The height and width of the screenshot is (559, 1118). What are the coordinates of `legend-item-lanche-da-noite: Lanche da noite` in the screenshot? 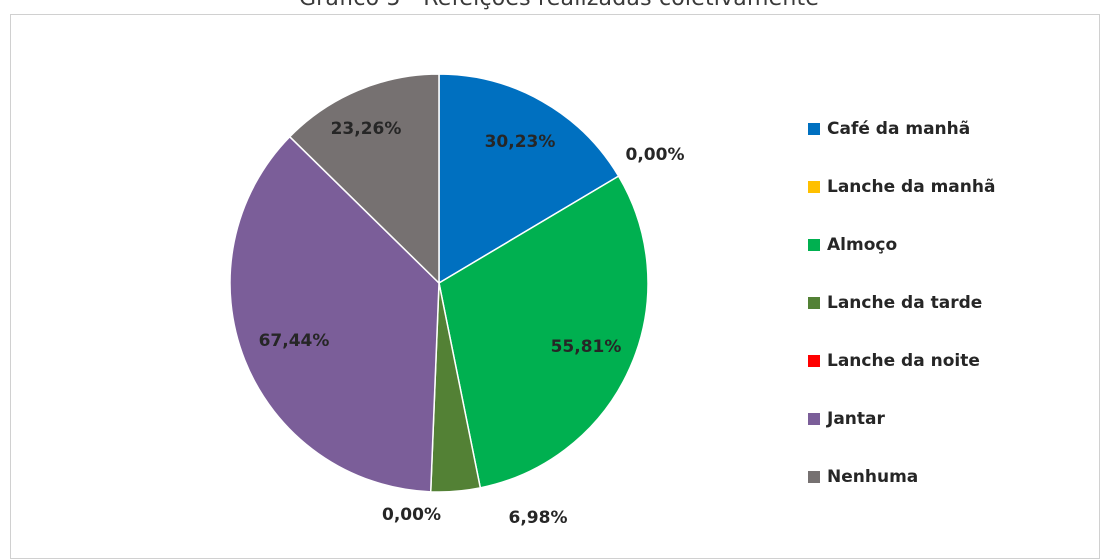 It's located at (958, 361).